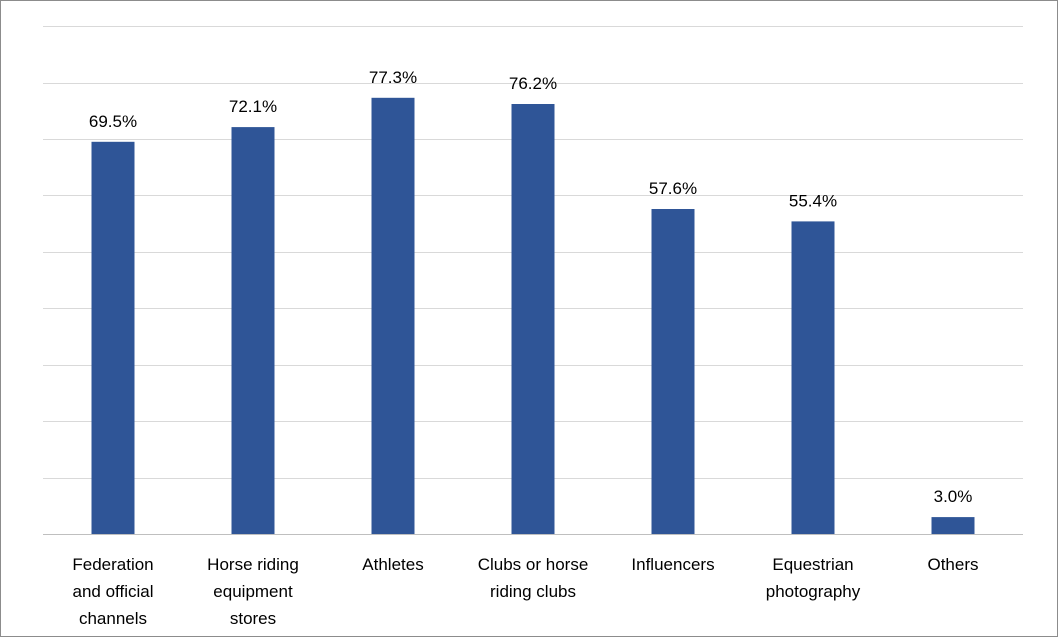  Describe the element at coordinates (253, 106) in the screenshot. I see `data-label: 72.1%` at that location.